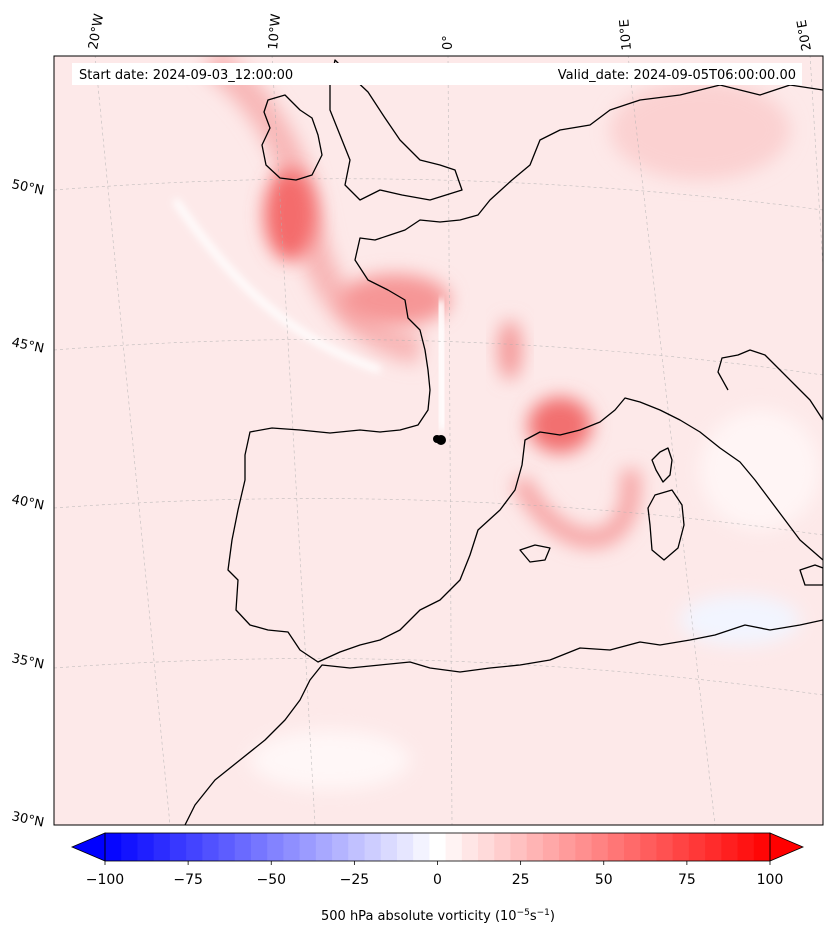 The image size is (832, 936). I want to click on lat-label-40n: 40°N, so click(27, 502).